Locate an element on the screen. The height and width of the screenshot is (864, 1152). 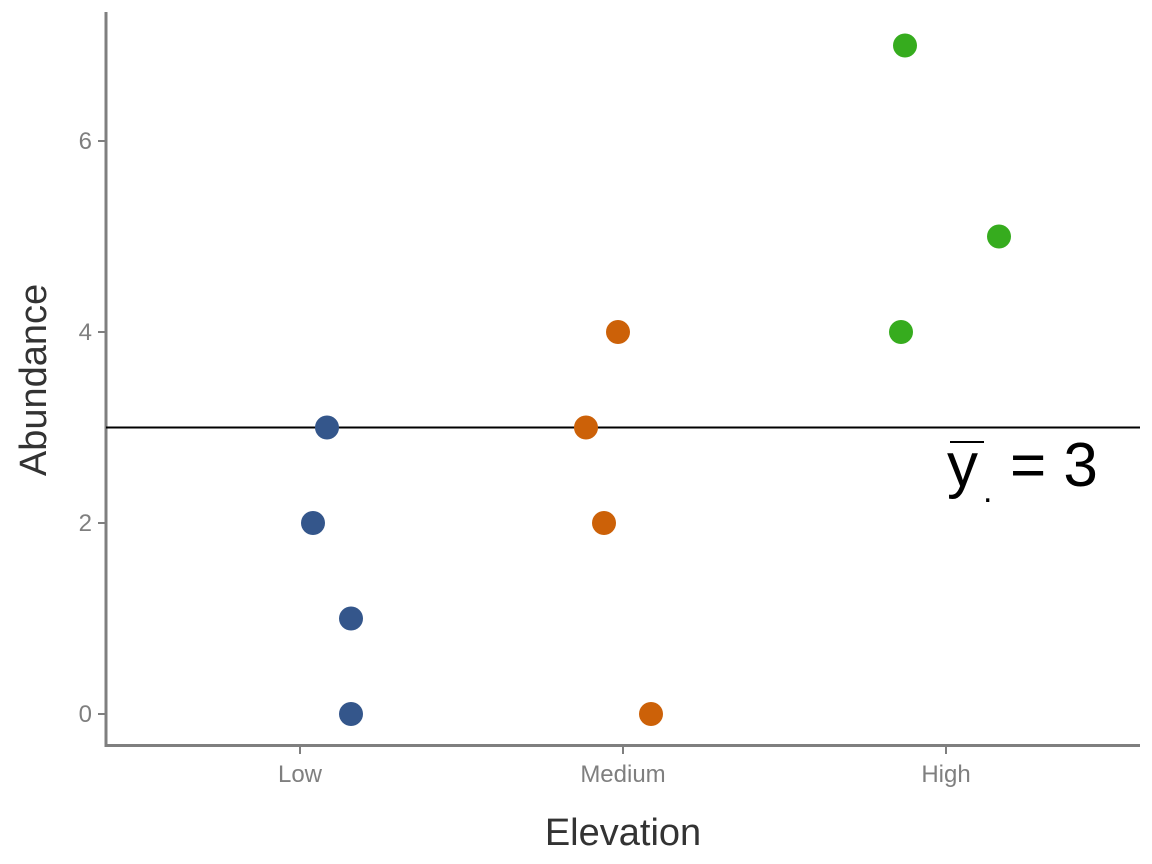
y-tick-label: 4 is located at coordinates (85, 332).